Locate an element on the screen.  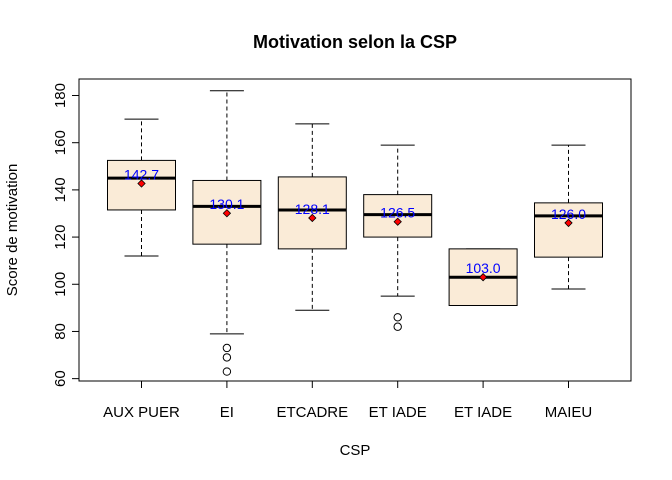
box-group: 142.7 is located at coordinates (141, 187).